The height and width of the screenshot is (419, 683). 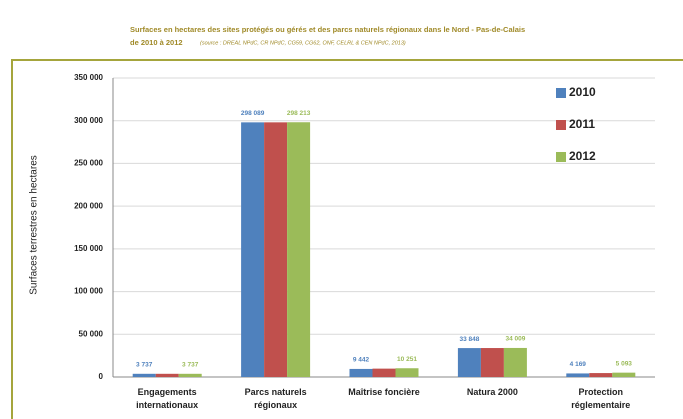 I want to click on y-tick-label: 0, so click(x=101, y=376).